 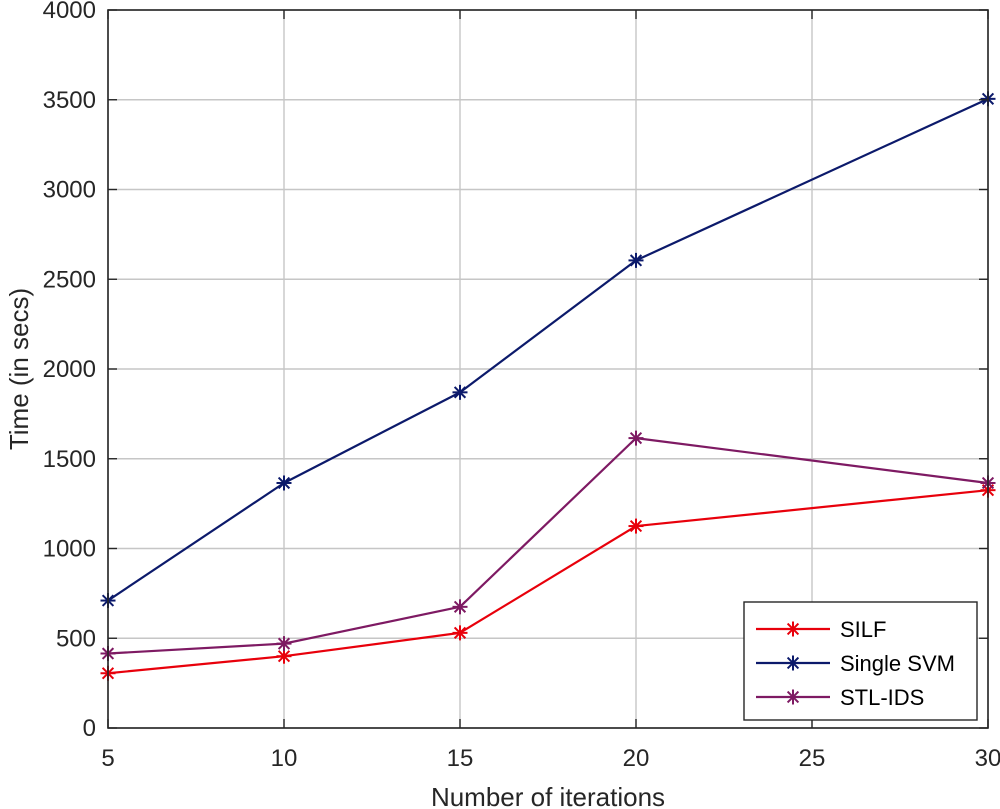 What do you see at coordinates (636, 758) in the screenshot?
I see `x-tick-label: 20` at bounding box center [636, 758].